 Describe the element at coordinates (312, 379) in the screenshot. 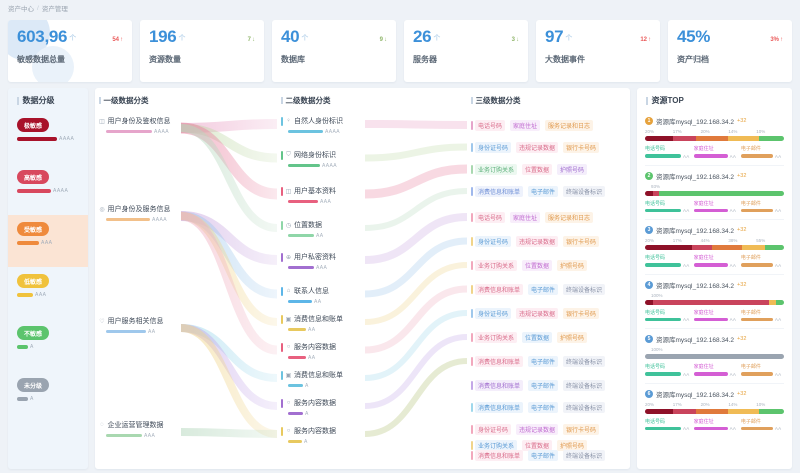

I see `sankey-node-level2: ▣ 消费信息和账单 A` at that location.